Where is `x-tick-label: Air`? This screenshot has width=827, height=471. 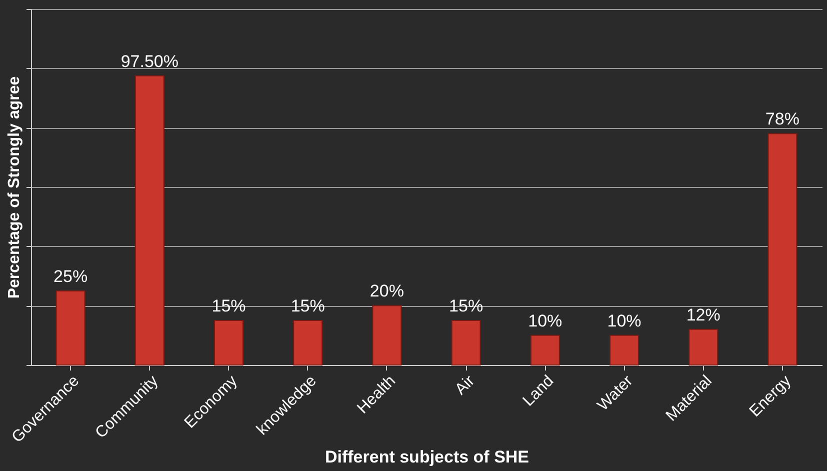
x-tick-label: Air is located at coordinates (465, 385).